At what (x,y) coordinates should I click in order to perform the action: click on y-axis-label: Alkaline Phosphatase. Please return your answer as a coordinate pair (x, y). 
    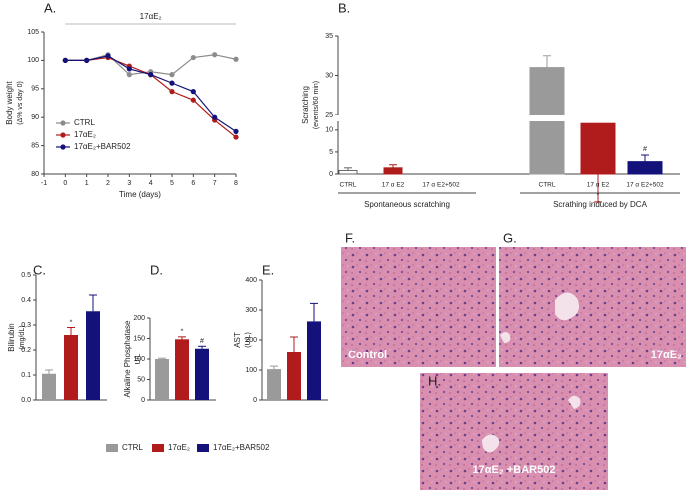
    Looking at the image, I should click on (127, 358).